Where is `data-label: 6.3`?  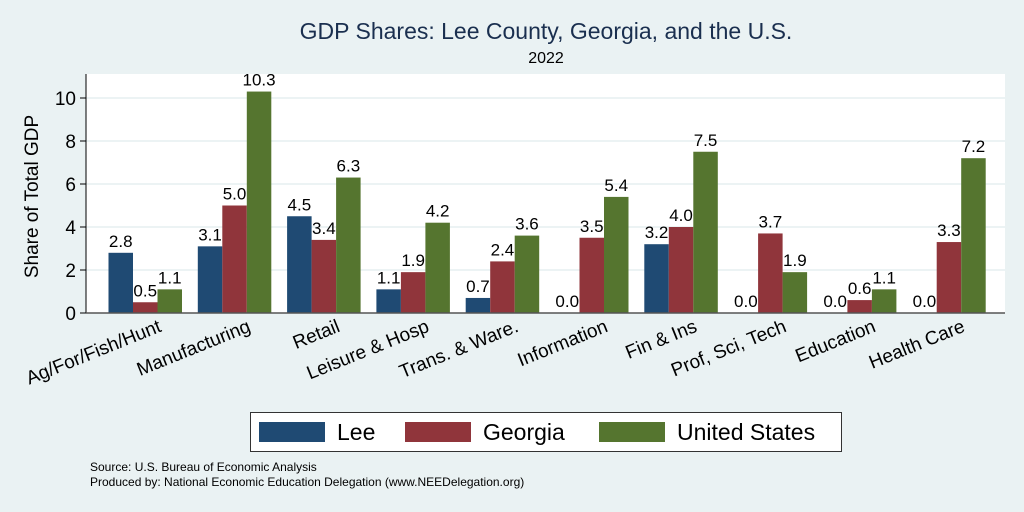
data-label: 6.3 is located at coordinates (349, 166).